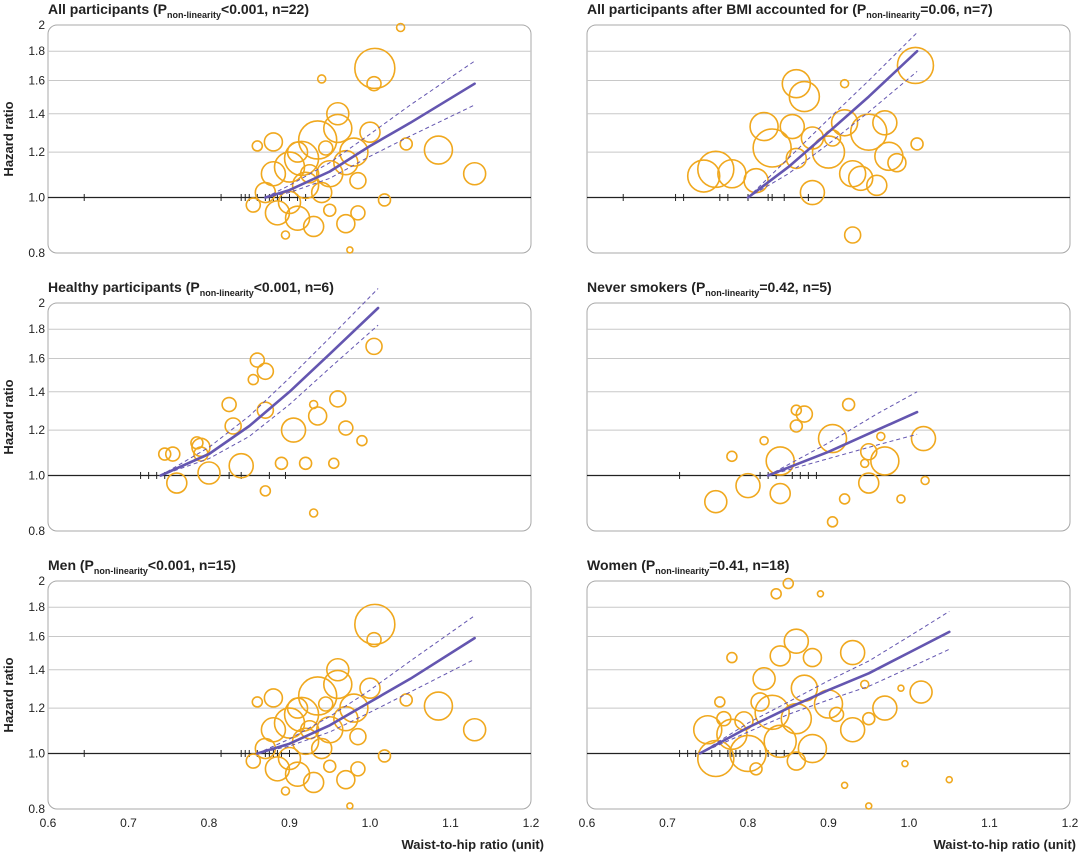  Describe the element at coordinates (828, 405) in the screenshot. I see `panel-never-smokers: Never smokers (Pnon-linearity=0.42, n=5)` at that location.